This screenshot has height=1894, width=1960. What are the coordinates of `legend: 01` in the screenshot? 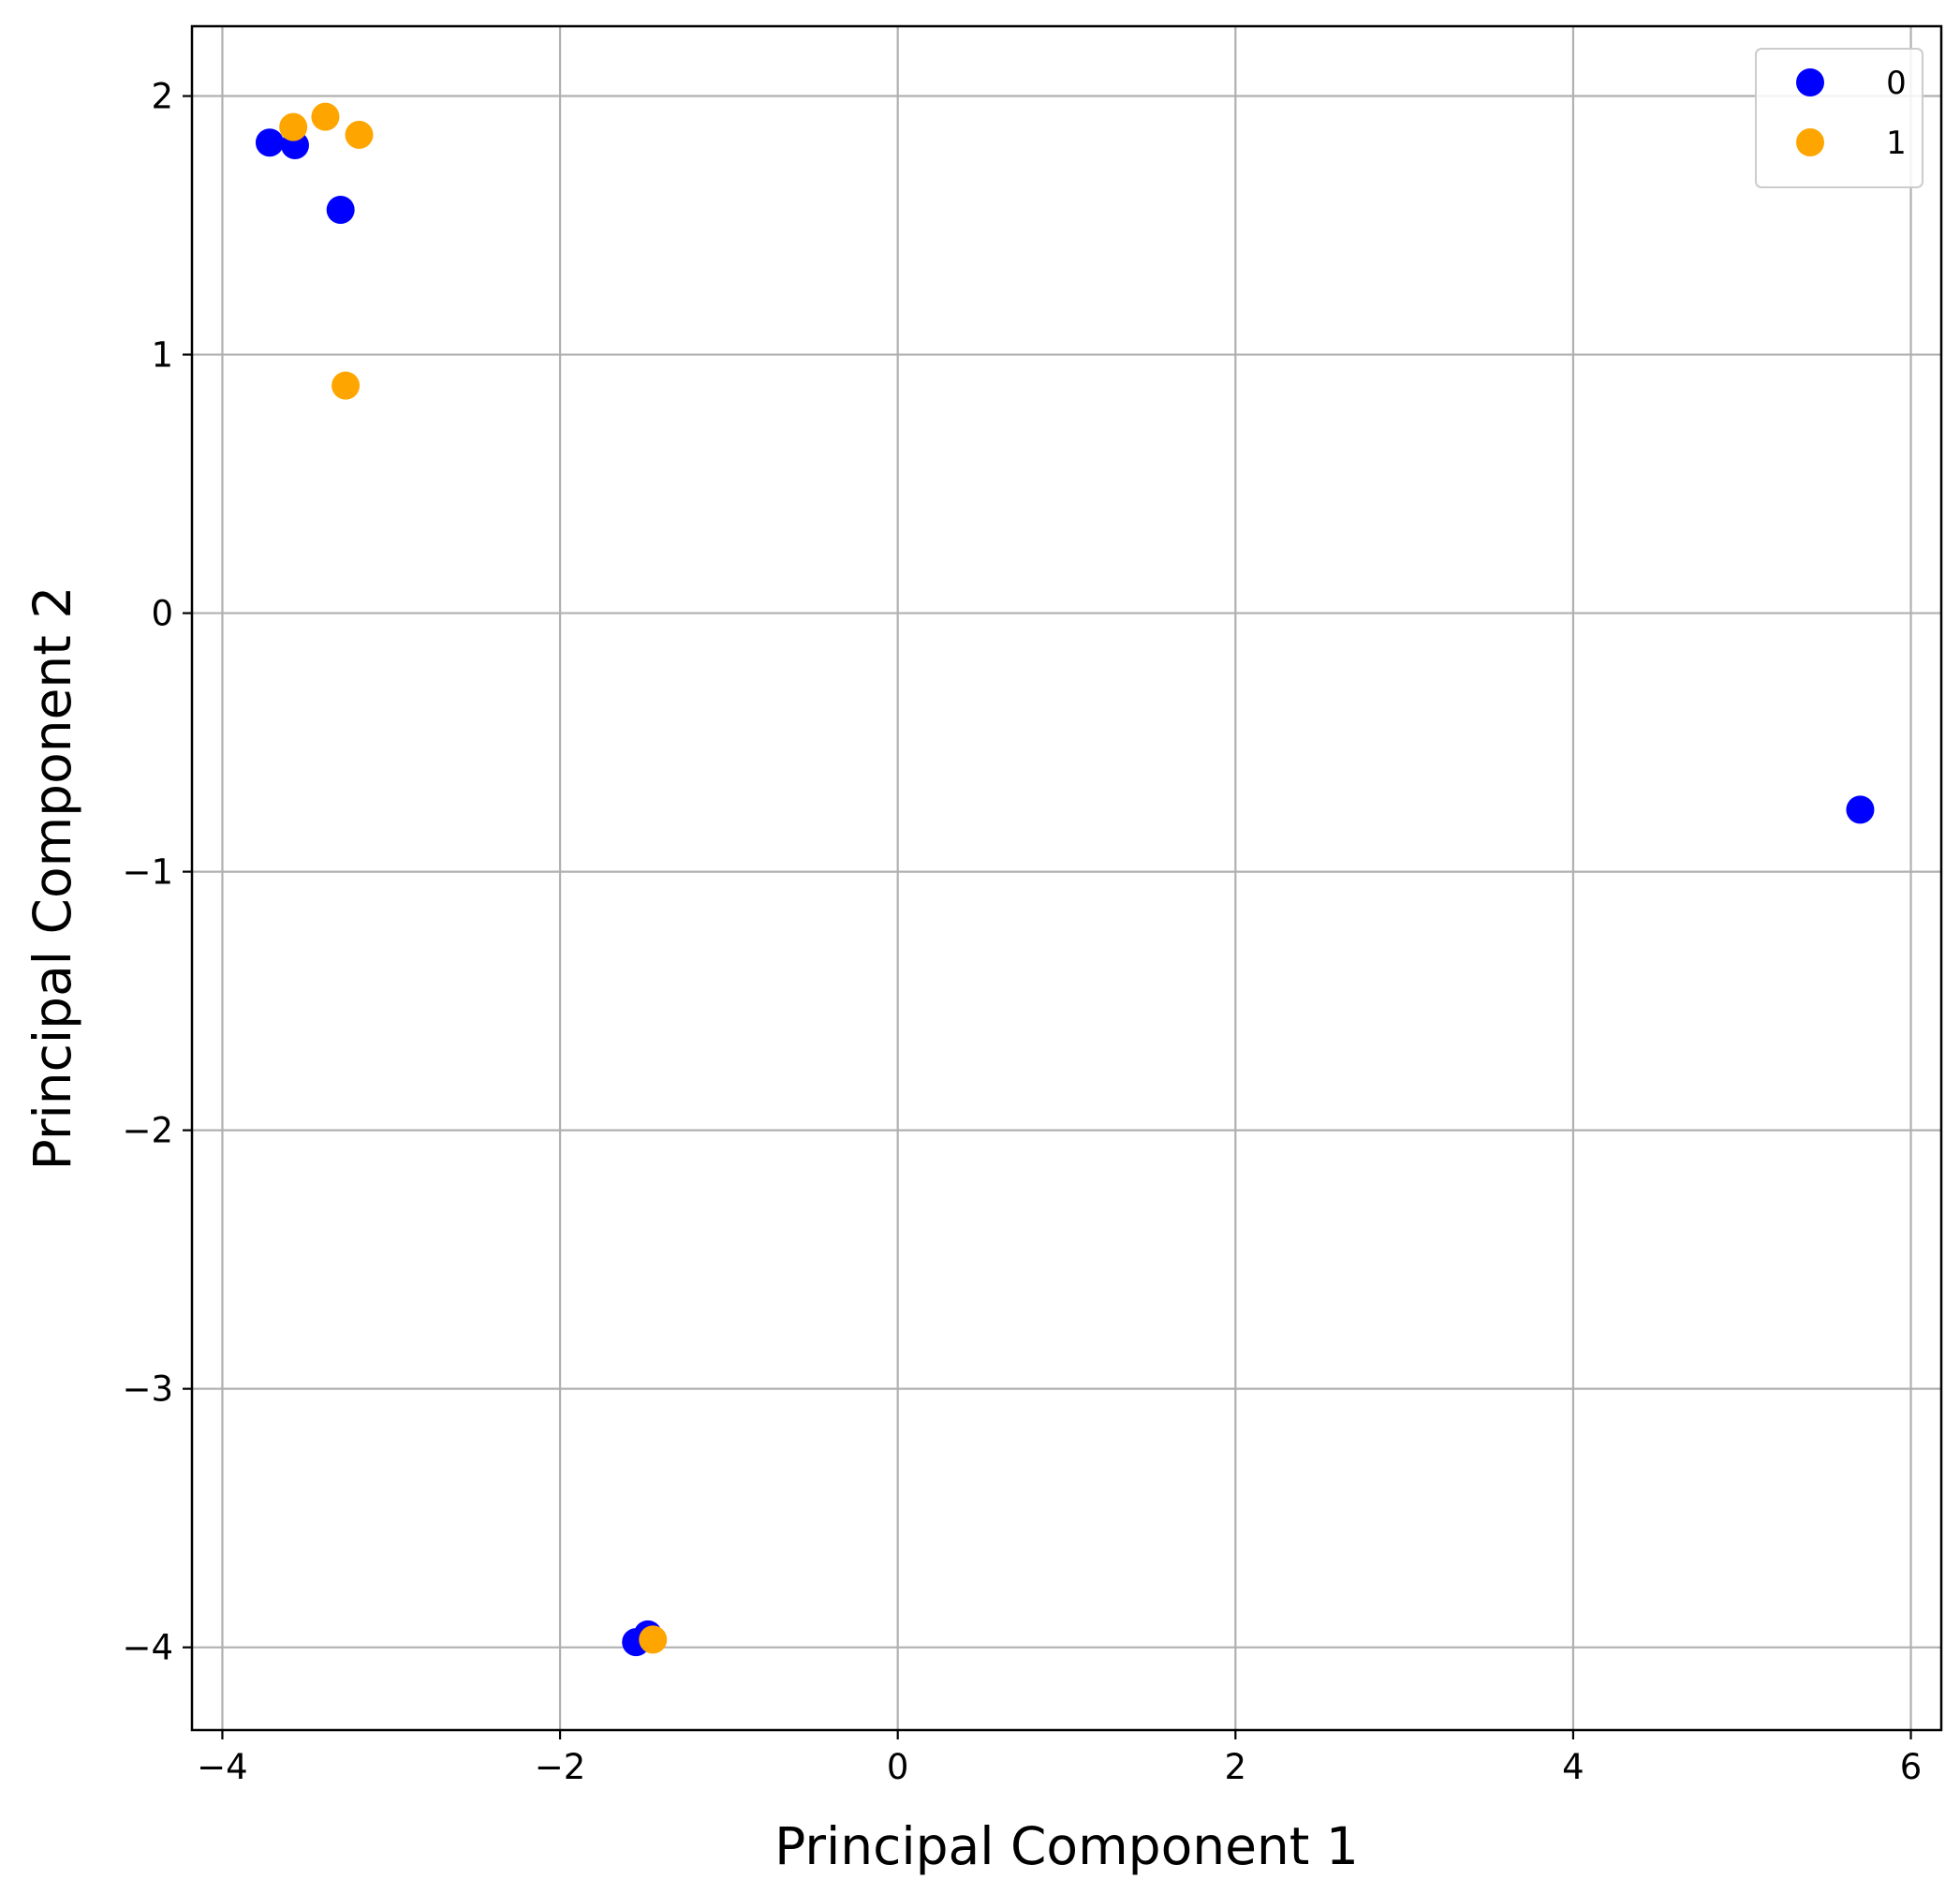 It's located at (1839, 118).